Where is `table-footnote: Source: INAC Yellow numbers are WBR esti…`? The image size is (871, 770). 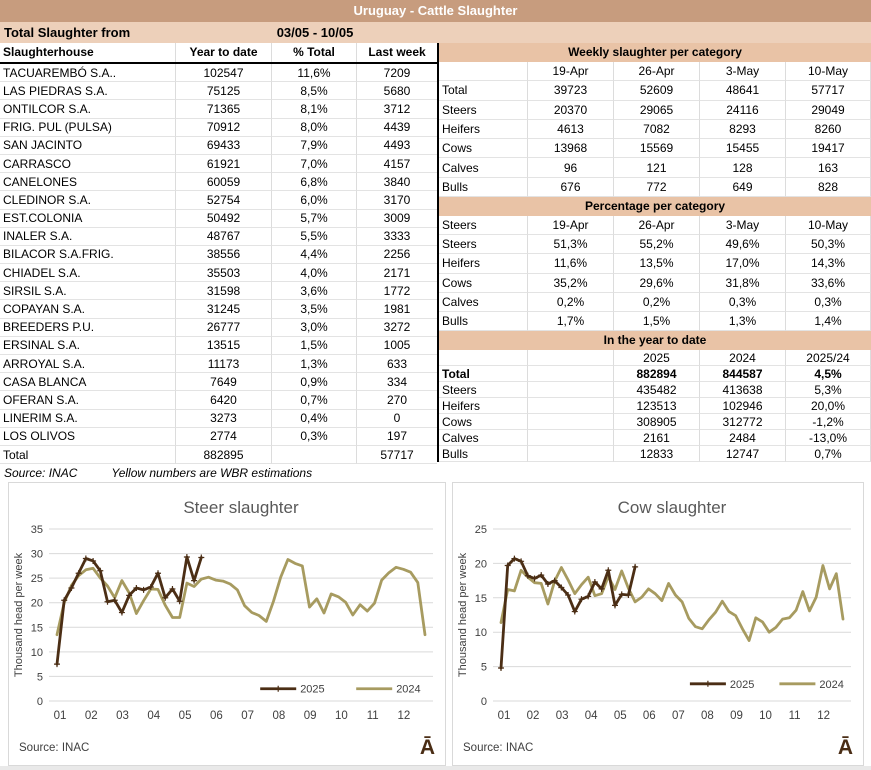
table-footnote: Source: INAC Yellow numbers are WBR esti… is located at coordinates (218, 473).